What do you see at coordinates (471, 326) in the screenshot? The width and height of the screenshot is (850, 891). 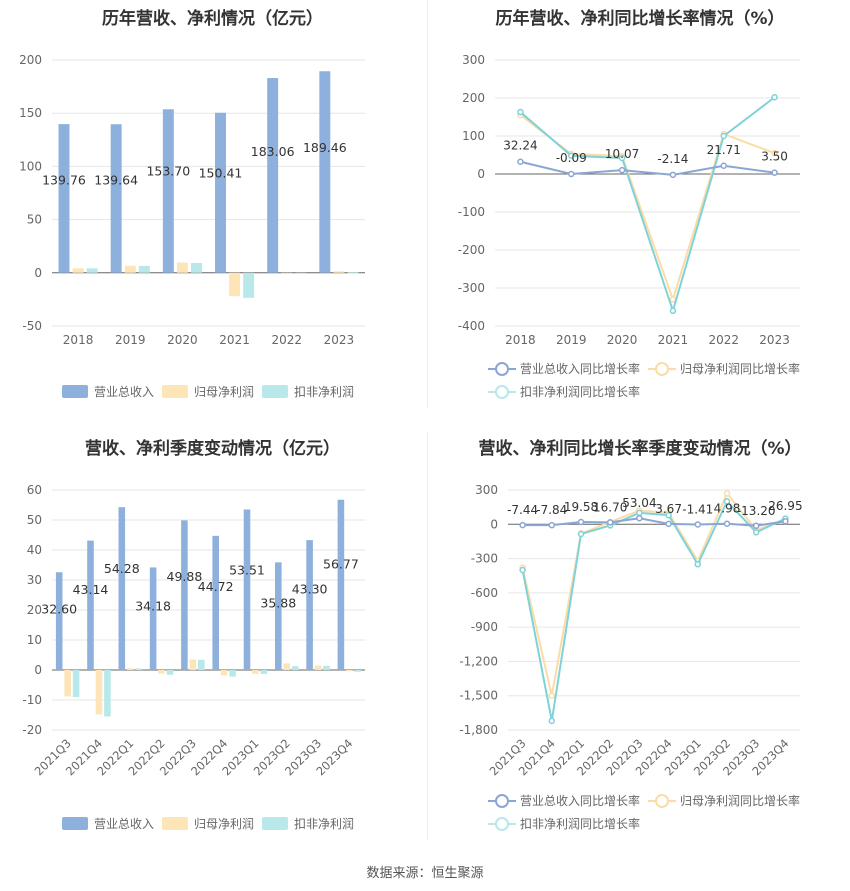 I see `y-tick-label: -400` at bounding box center [471, 326].